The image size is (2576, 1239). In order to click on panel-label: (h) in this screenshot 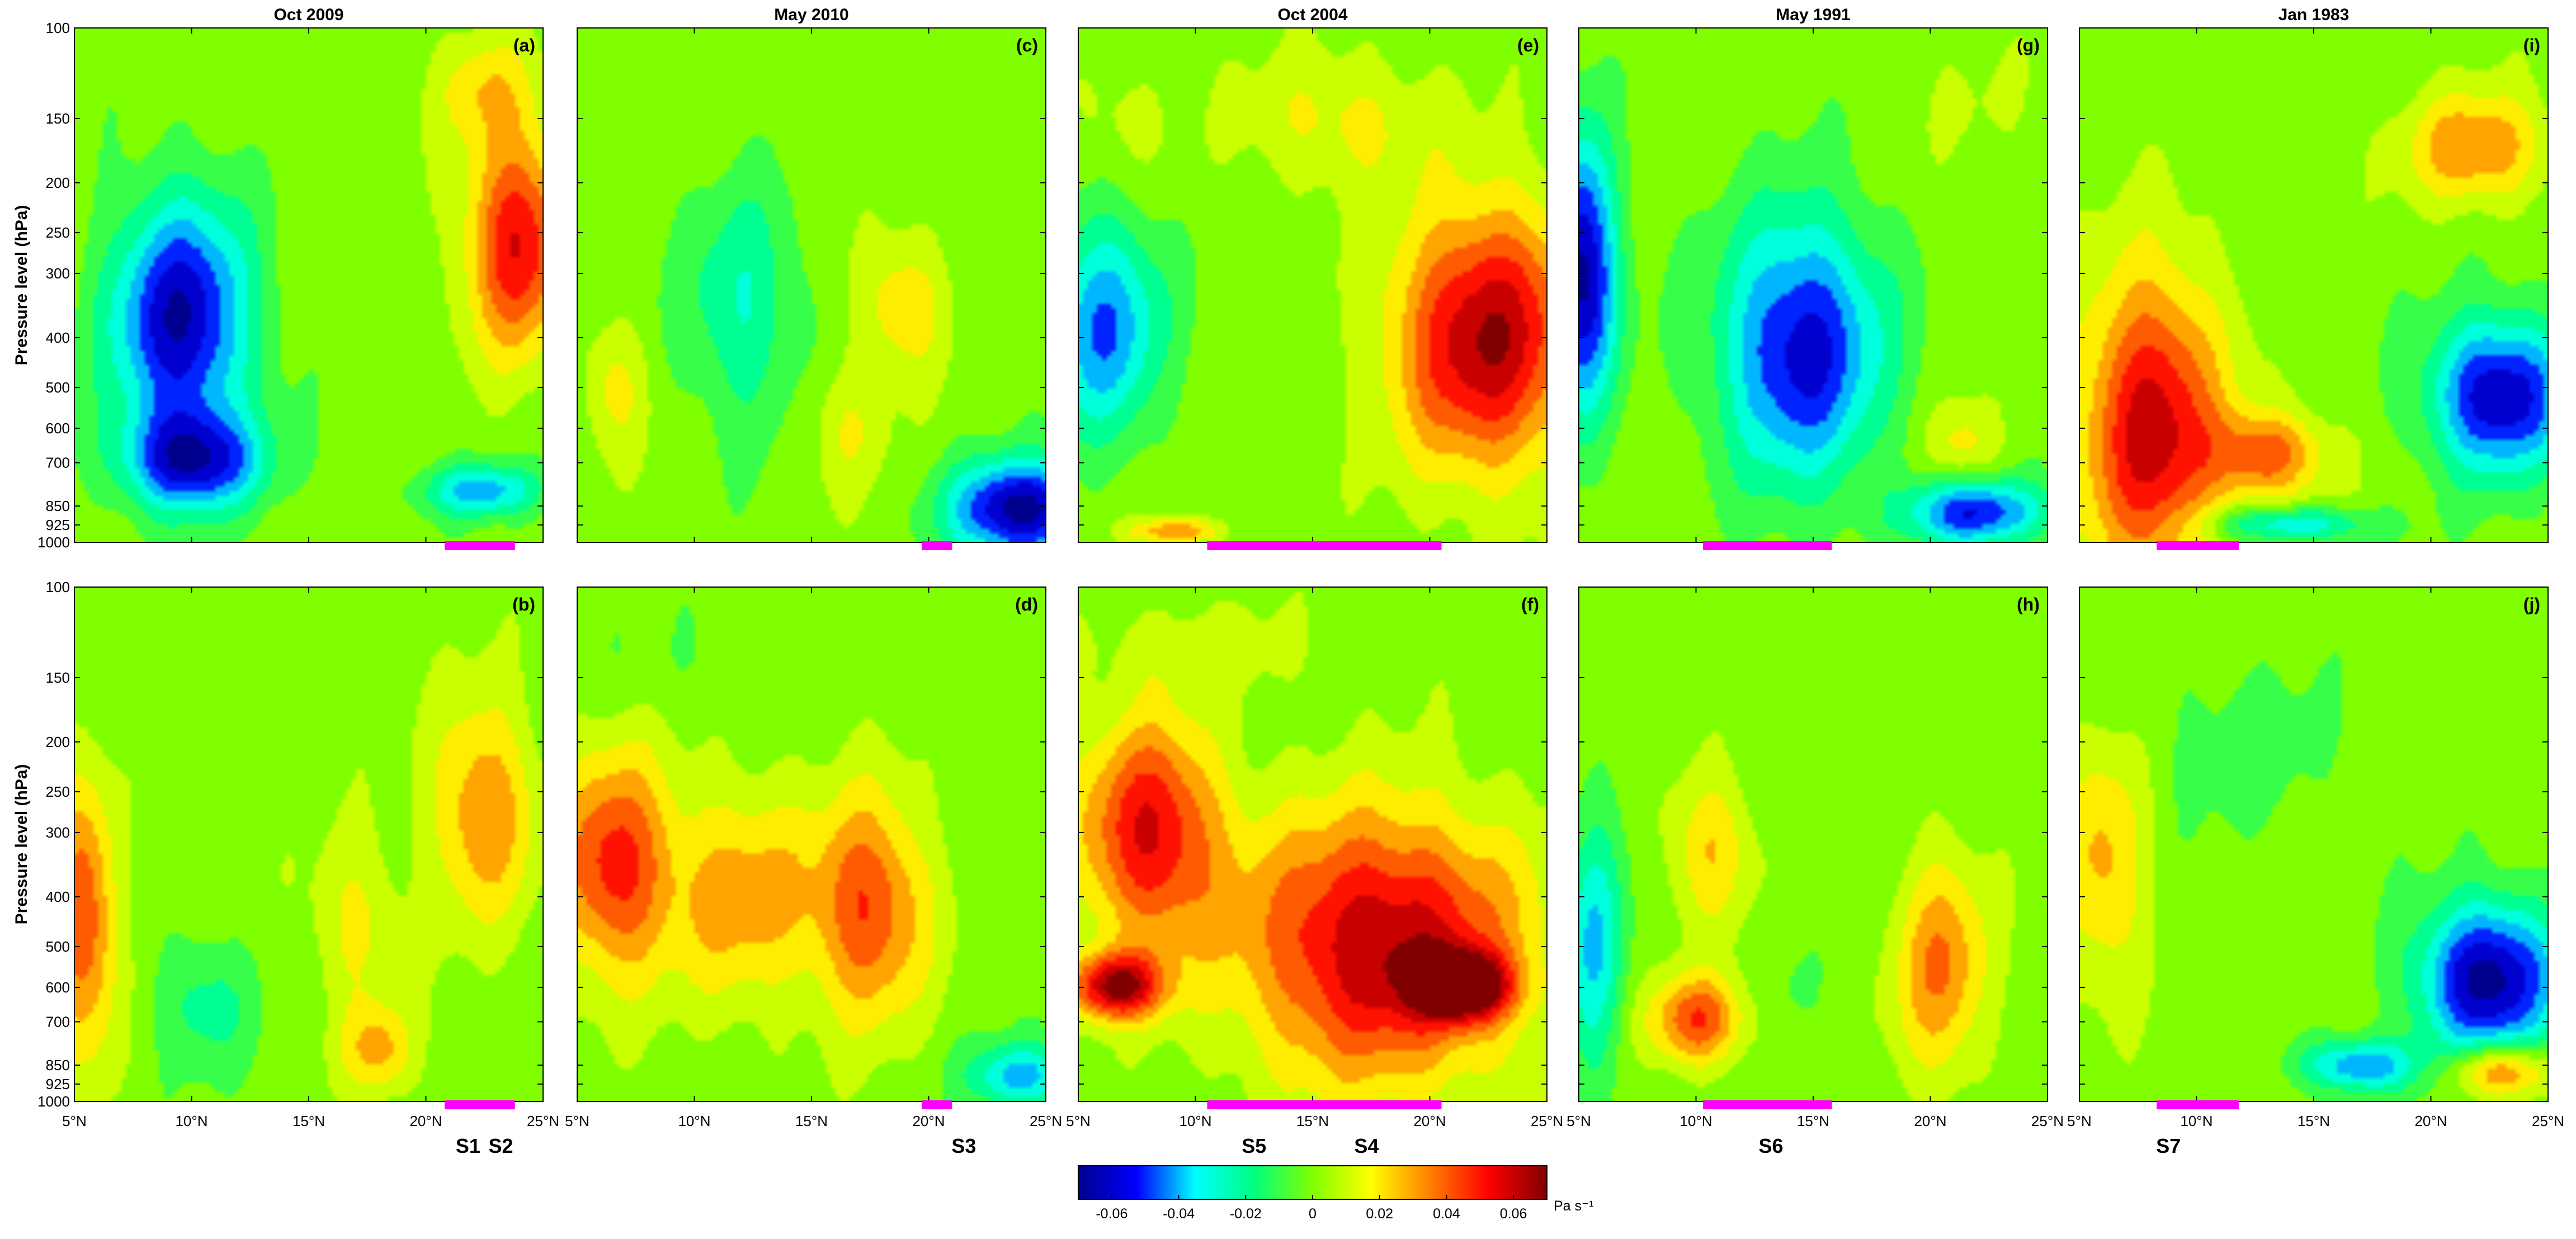, I will do `click(2028, 604)`.